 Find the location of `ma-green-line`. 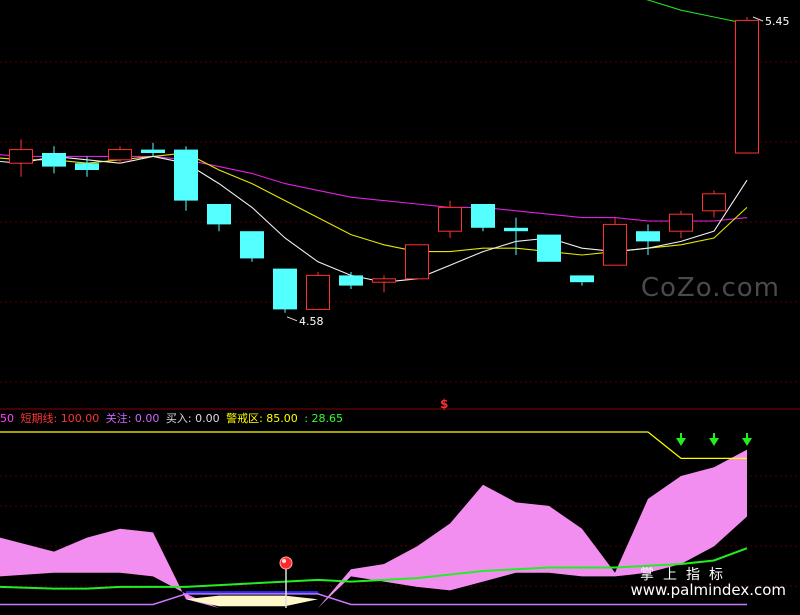

ma-green-line is located at coordinates (697, 12).